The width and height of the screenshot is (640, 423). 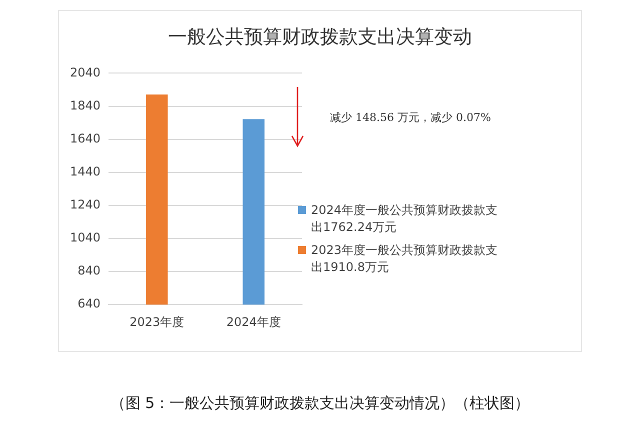 What do you see at coordinates (85, 138) in the screenshot?
I see `y-tick-label: 1640` at bounding box center [85, 138].